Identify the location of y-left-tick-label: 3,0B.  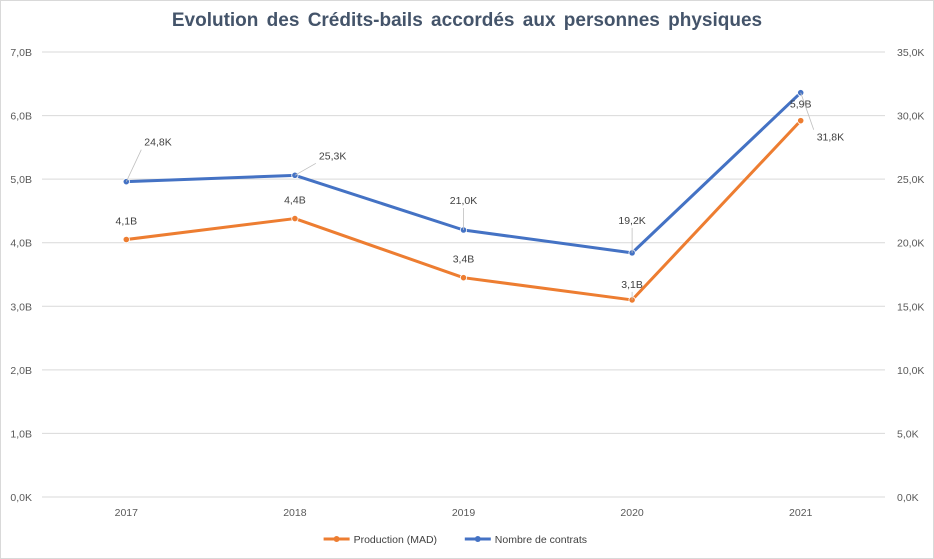
(21, 307).